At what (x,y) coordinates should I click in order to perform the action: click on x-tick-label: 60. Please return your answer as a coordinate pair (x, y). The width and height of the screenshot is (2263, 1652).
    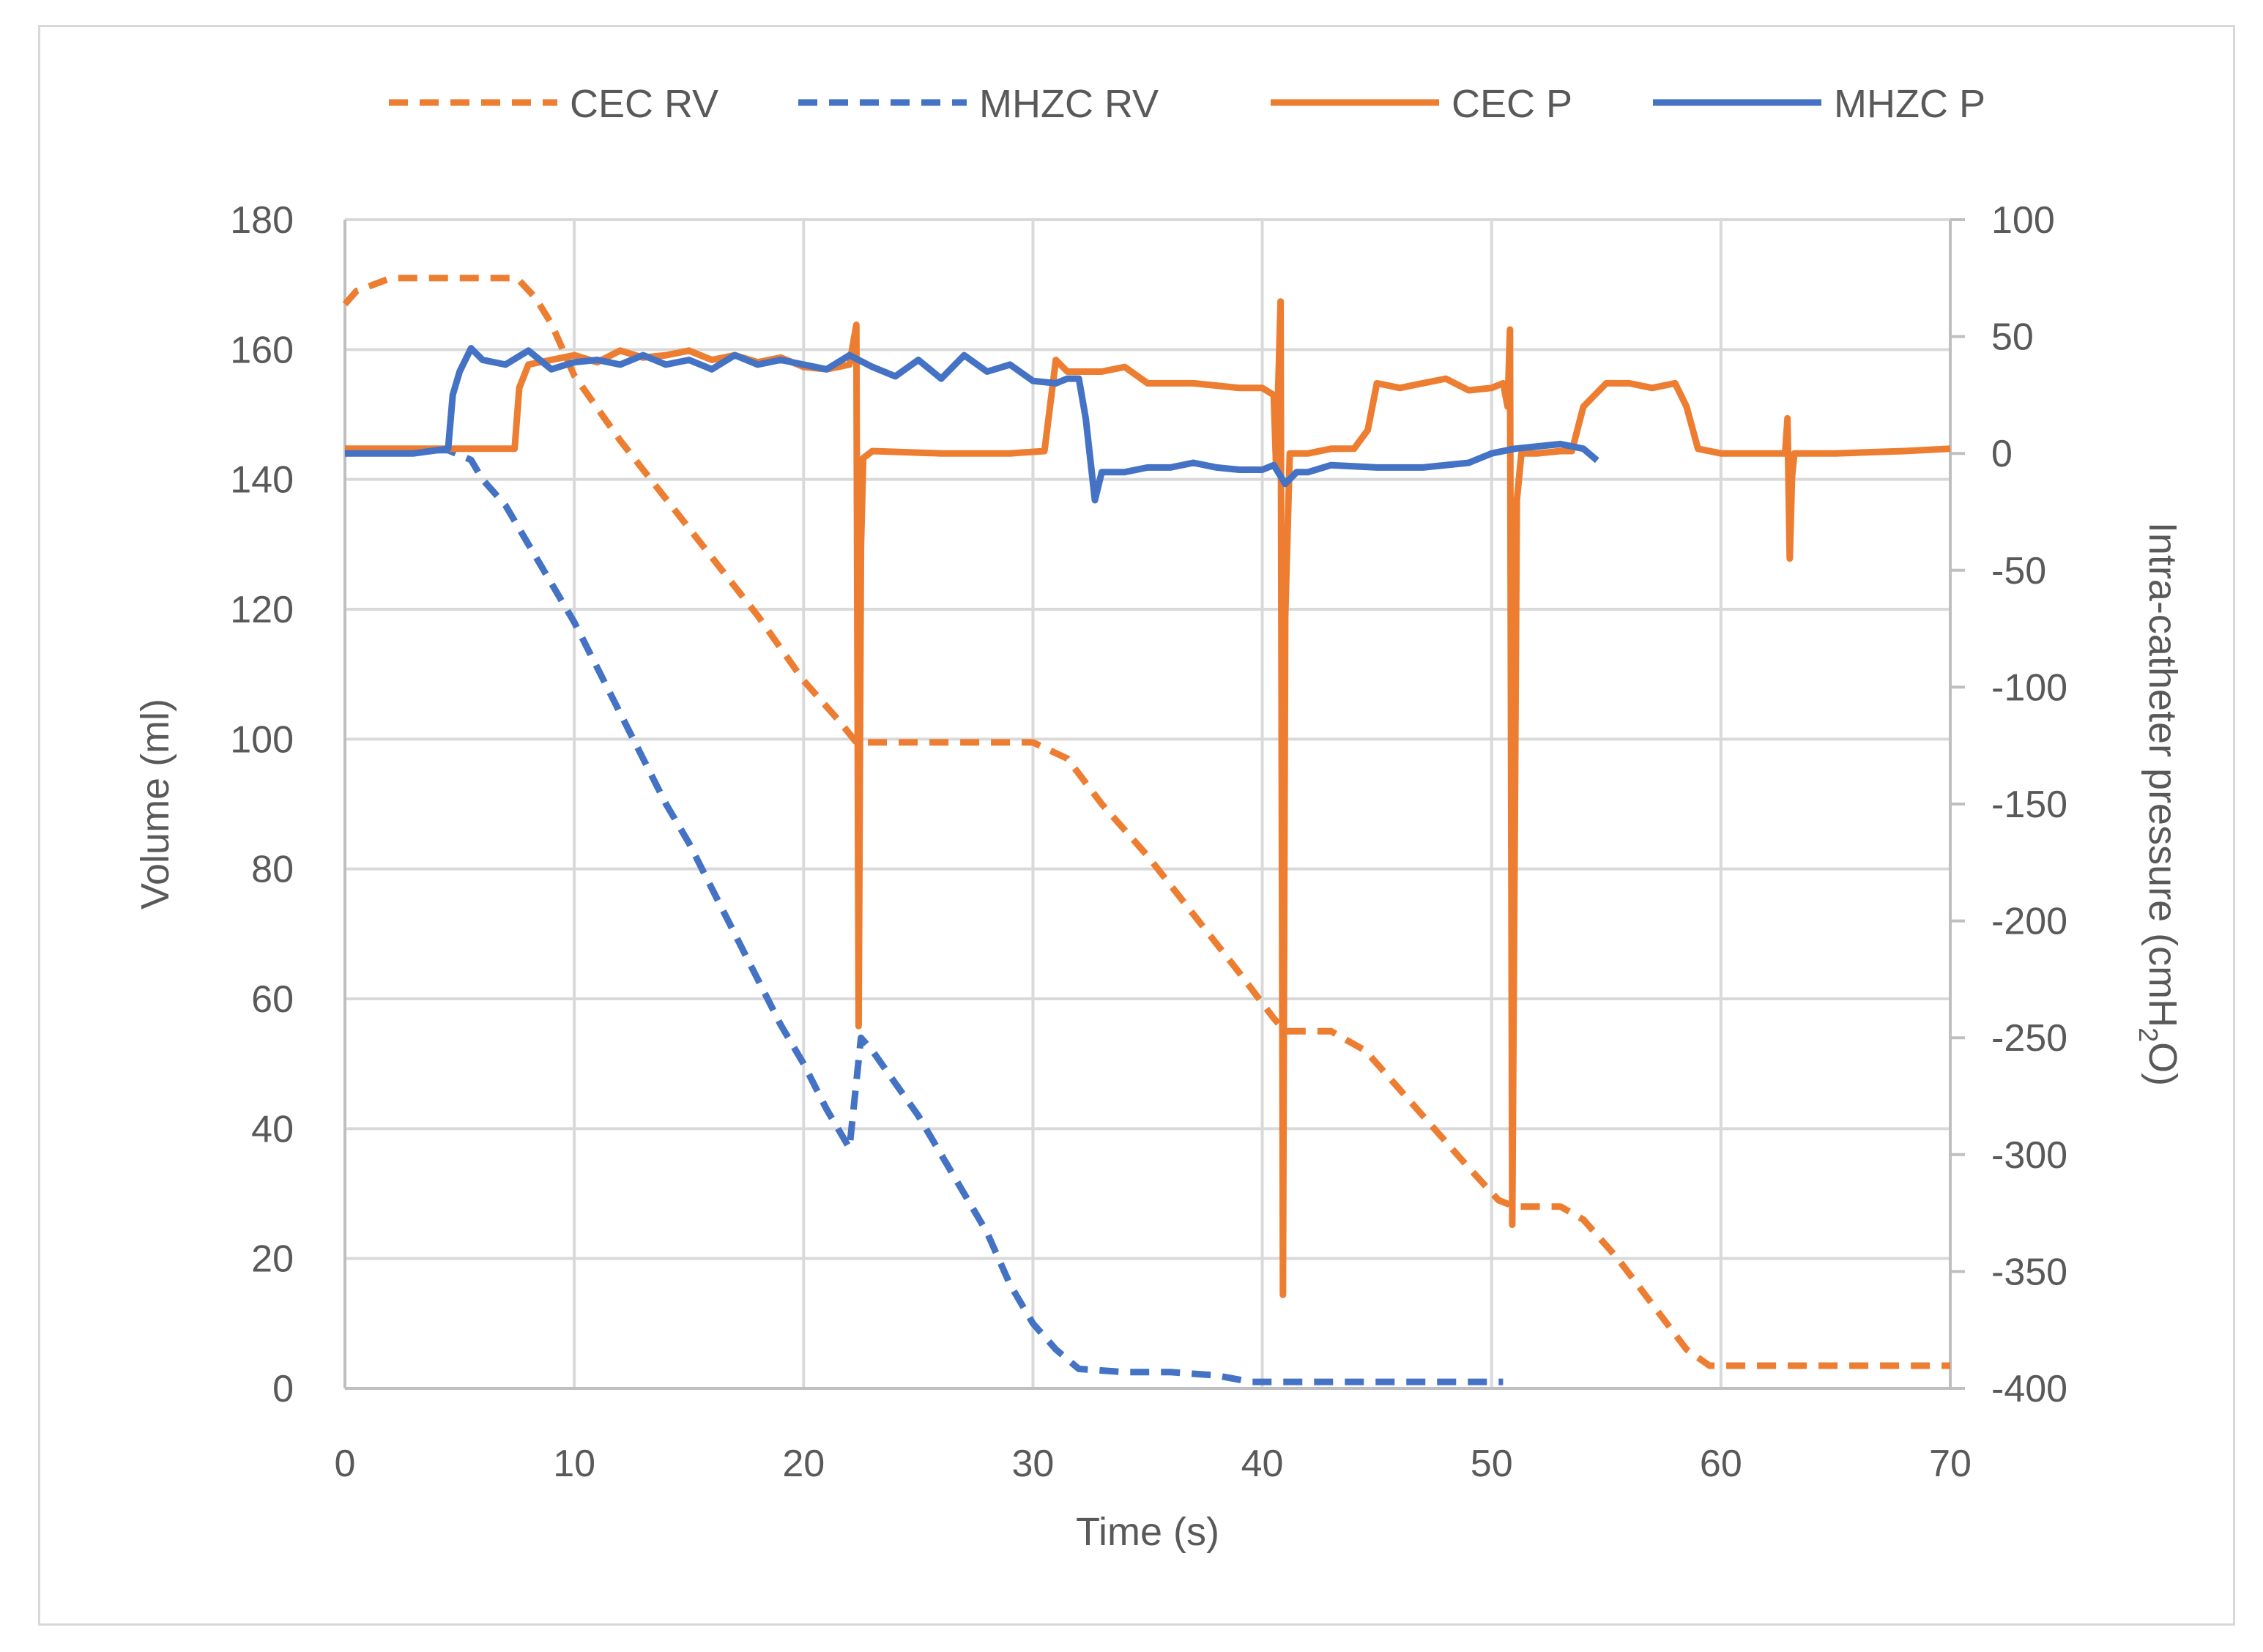
    Looking at the image, I should click on (1721, 1464).